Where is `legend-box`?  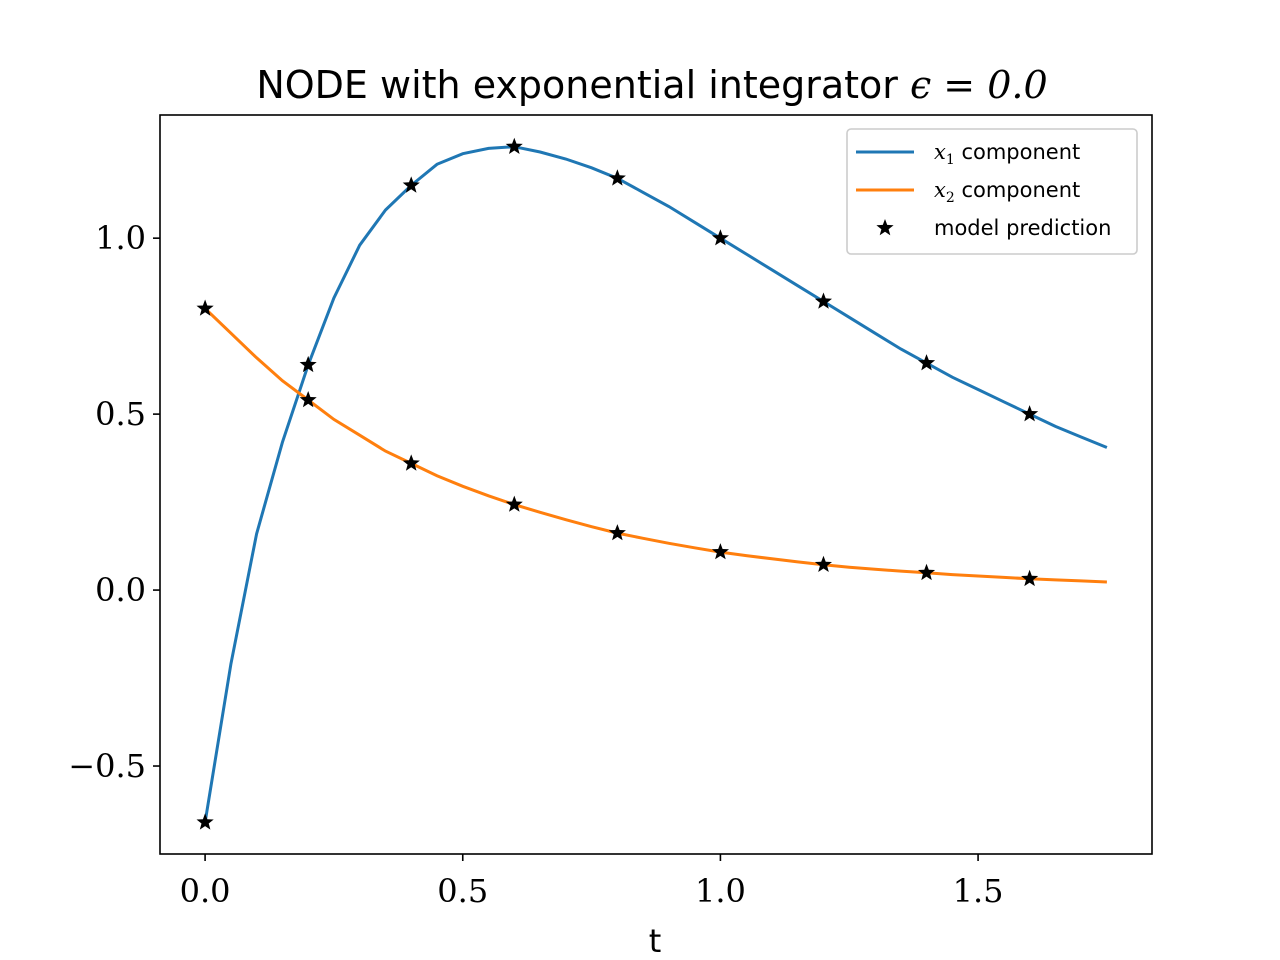 legend-box is located at coordinates (992, 191).